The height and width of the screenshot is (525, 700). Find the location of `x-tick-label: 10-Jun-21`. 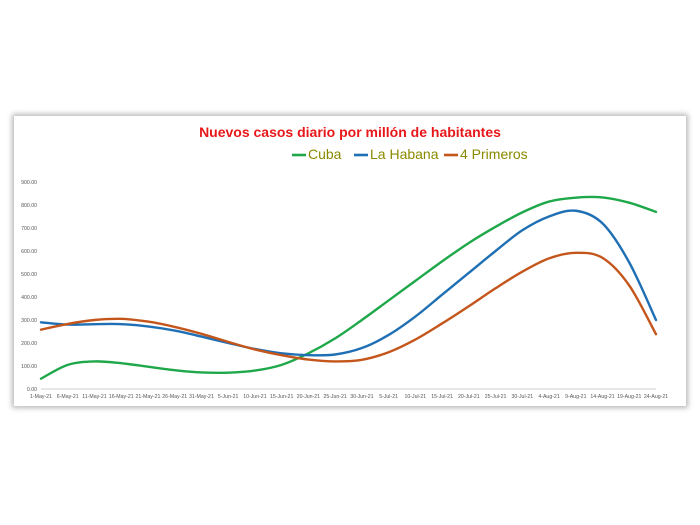

x-tick-label: 10-Jun-21 is located at coordinates (254, 397).